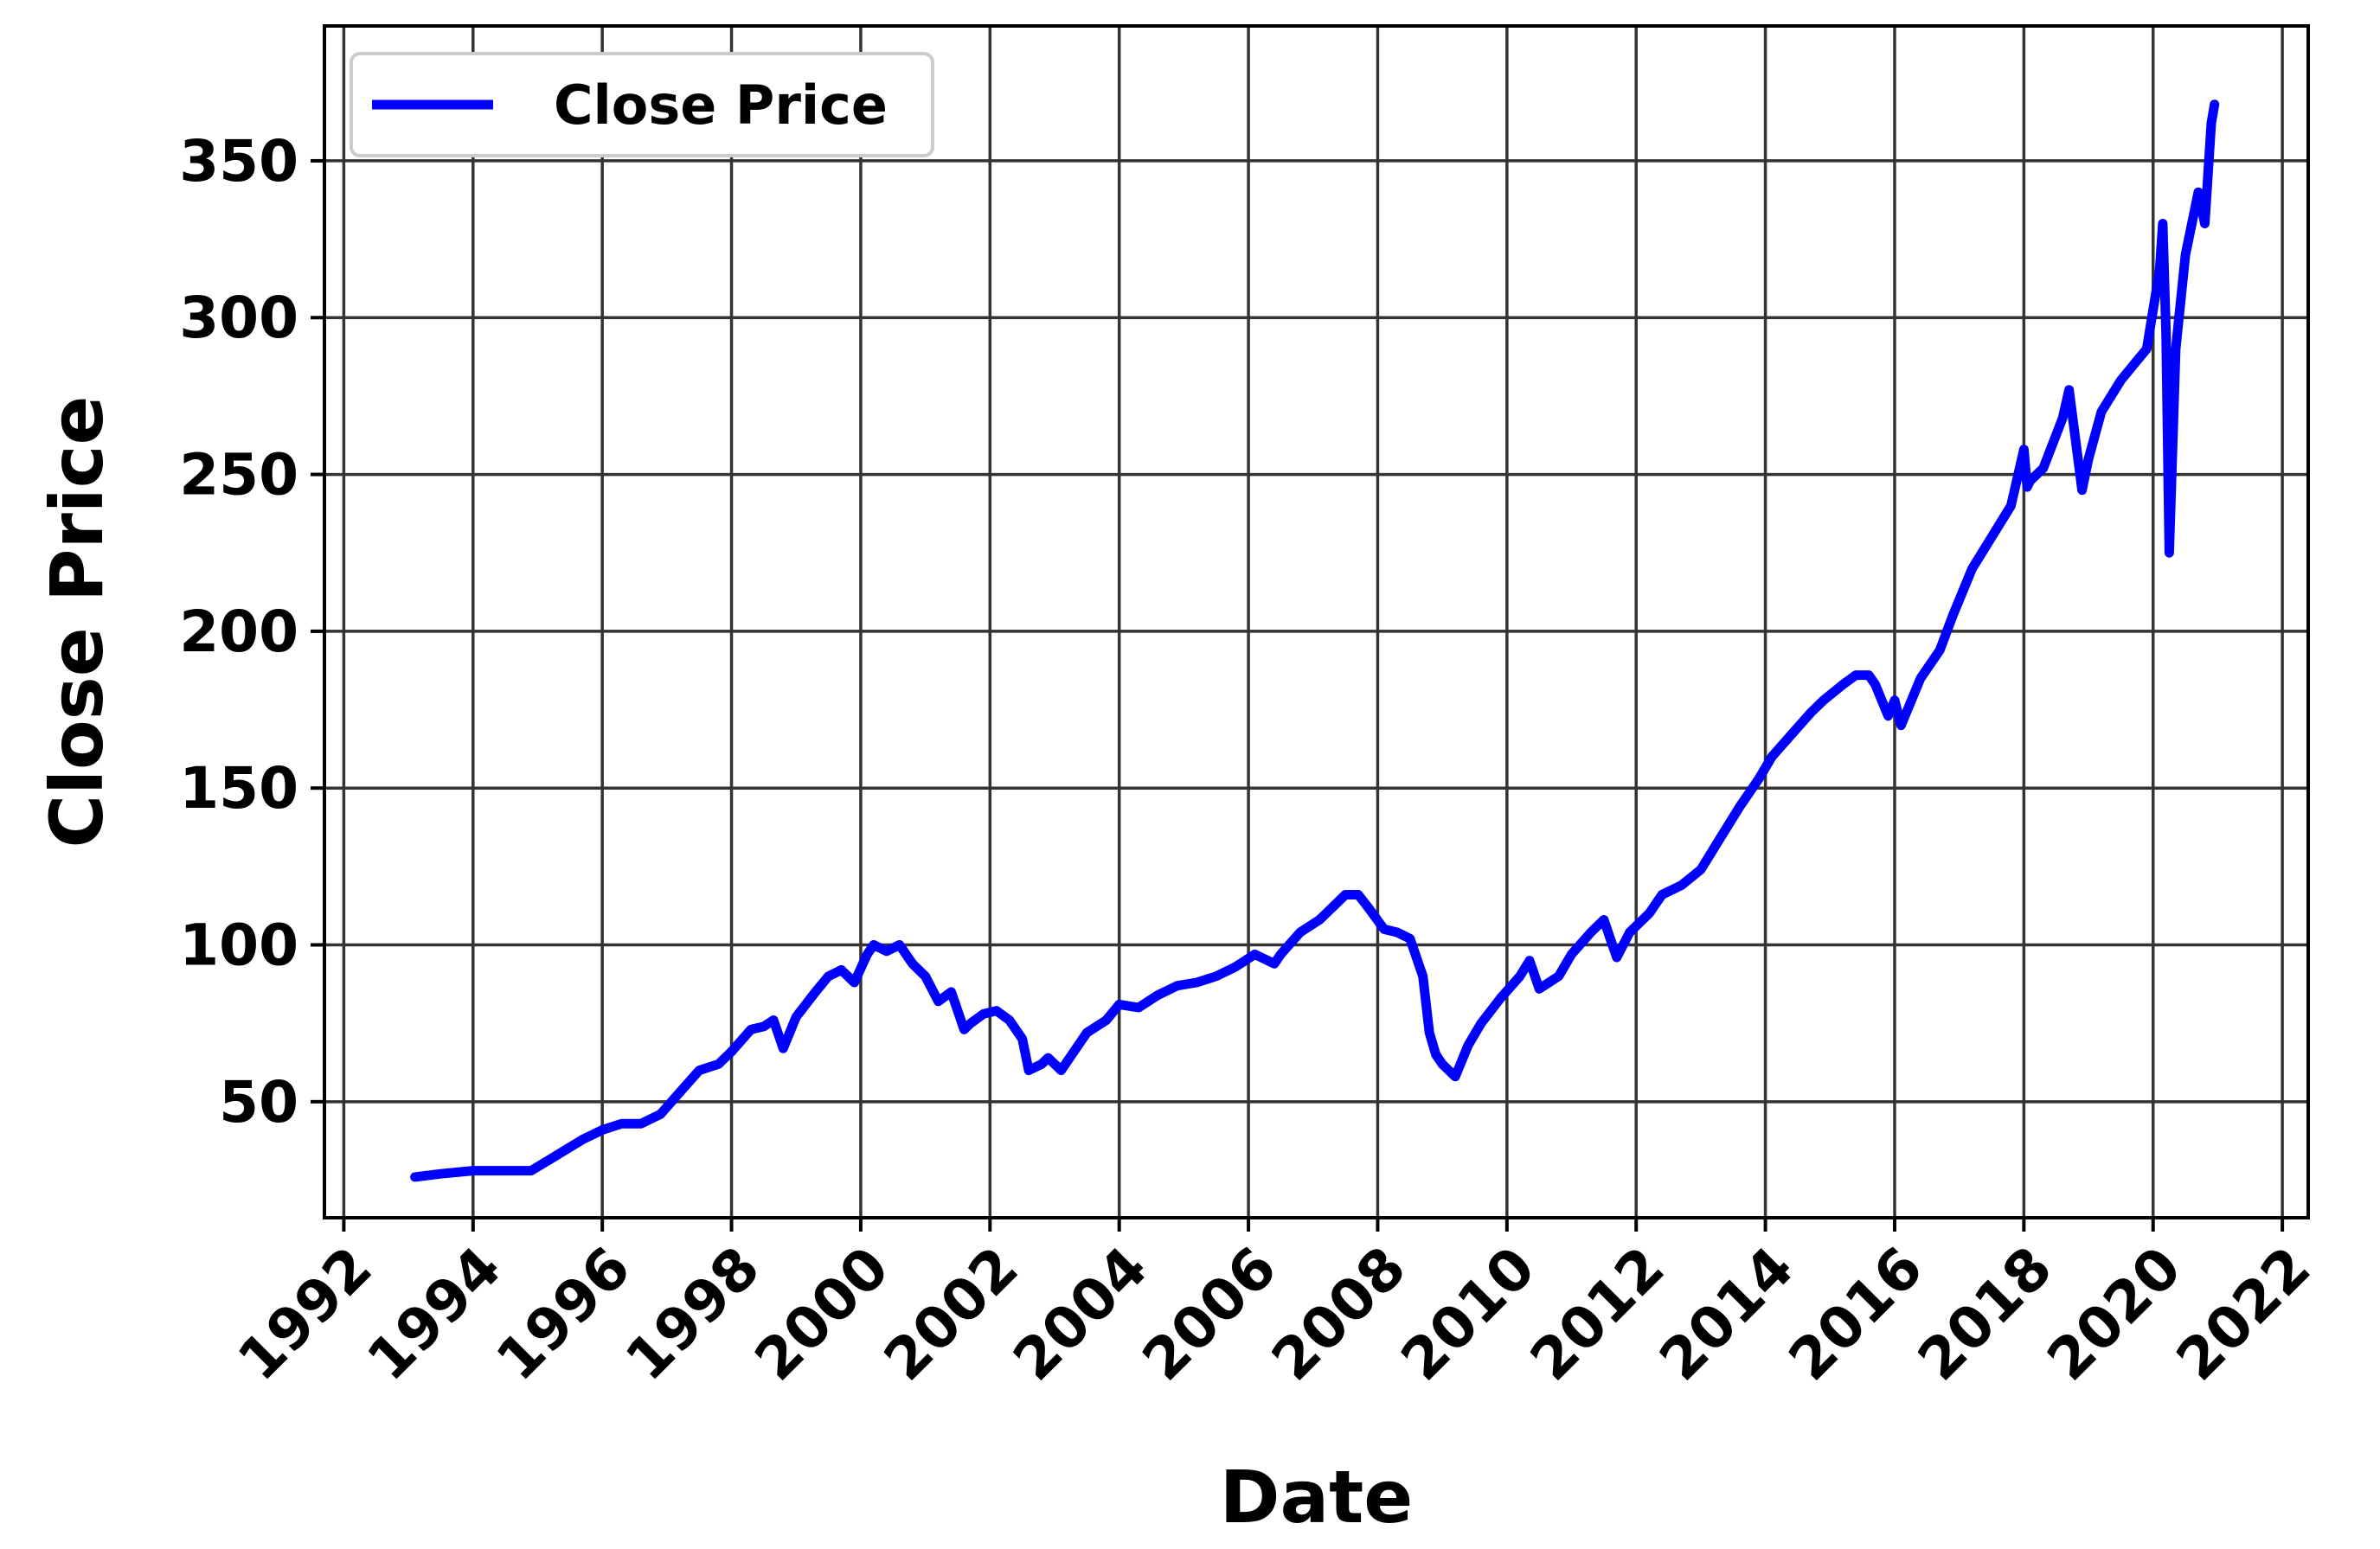 The image size is (2380, 1549). What do you see at coordinates (1338, 1313) in the screenshot?
I see `x-tick-label: 2008` at bounding box center [1338, 1313].